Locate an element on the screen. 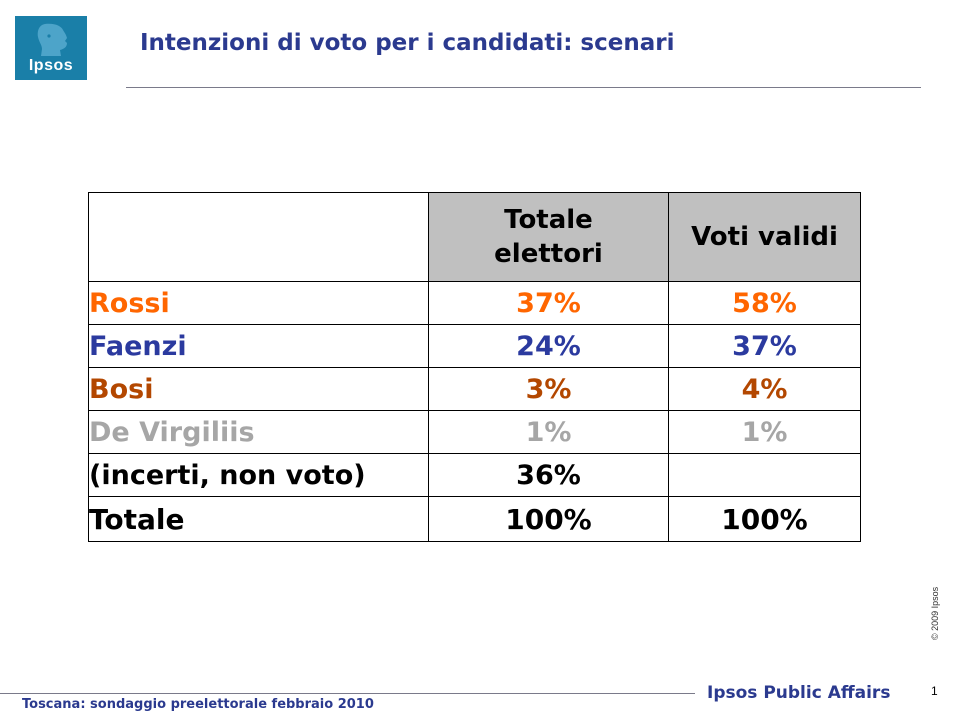 This screenshot has height=720, width=960. header-empty-cell is located at coordinates (258, 237).